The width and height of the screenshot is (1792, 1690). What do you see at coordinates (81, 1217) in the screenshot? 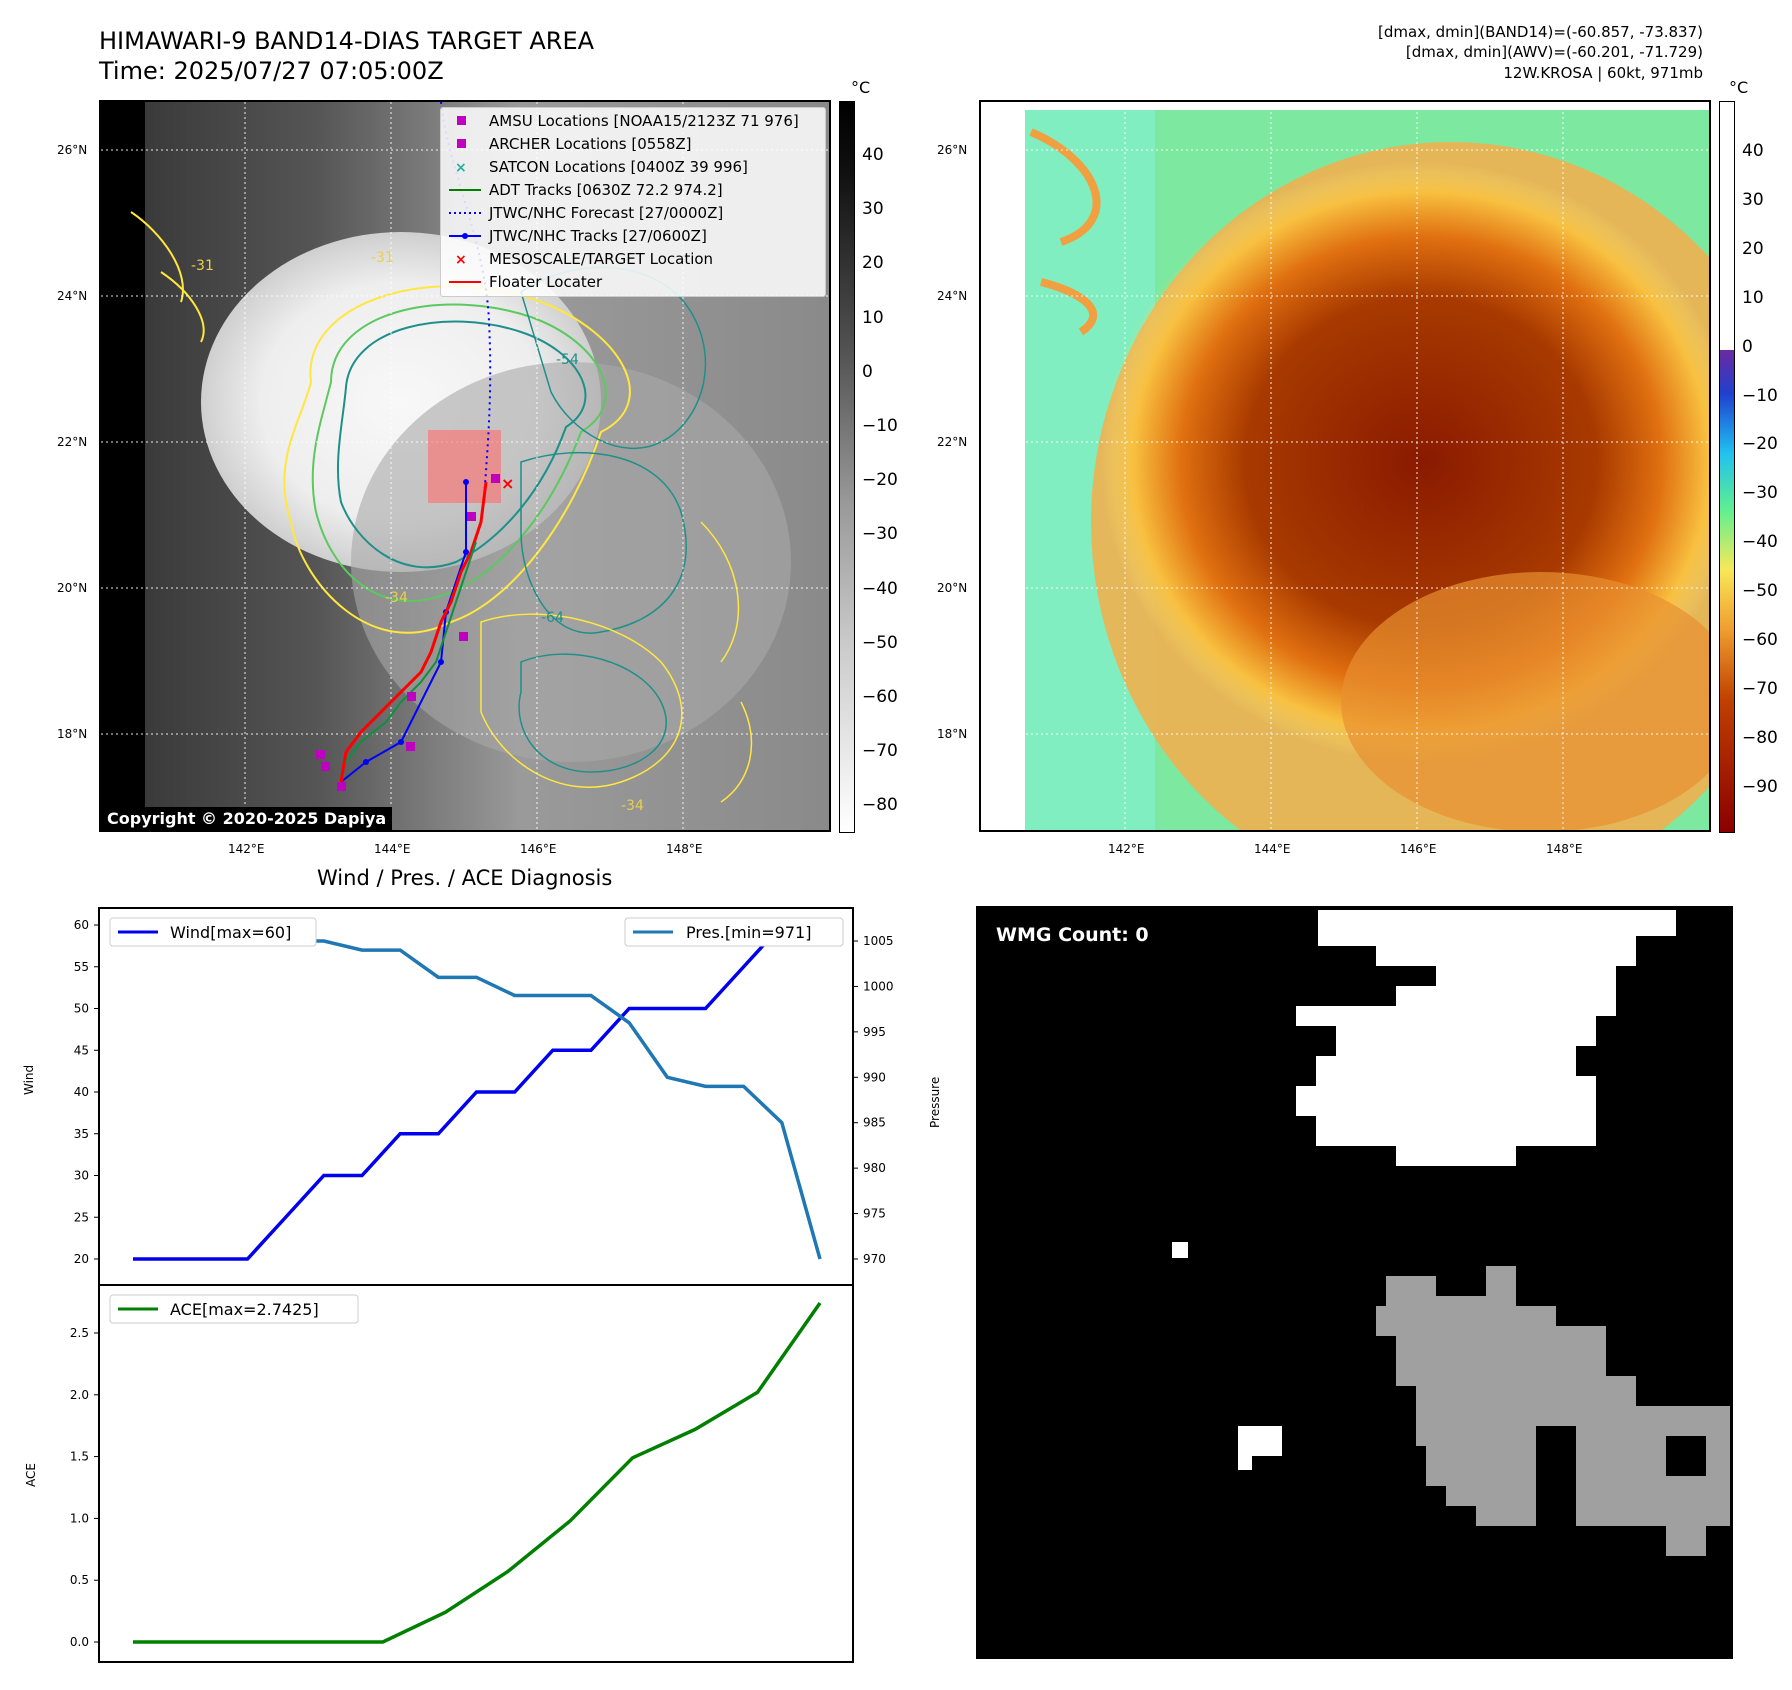
I see `wind-tick-label: 25` at bounding box center [81, 1217].